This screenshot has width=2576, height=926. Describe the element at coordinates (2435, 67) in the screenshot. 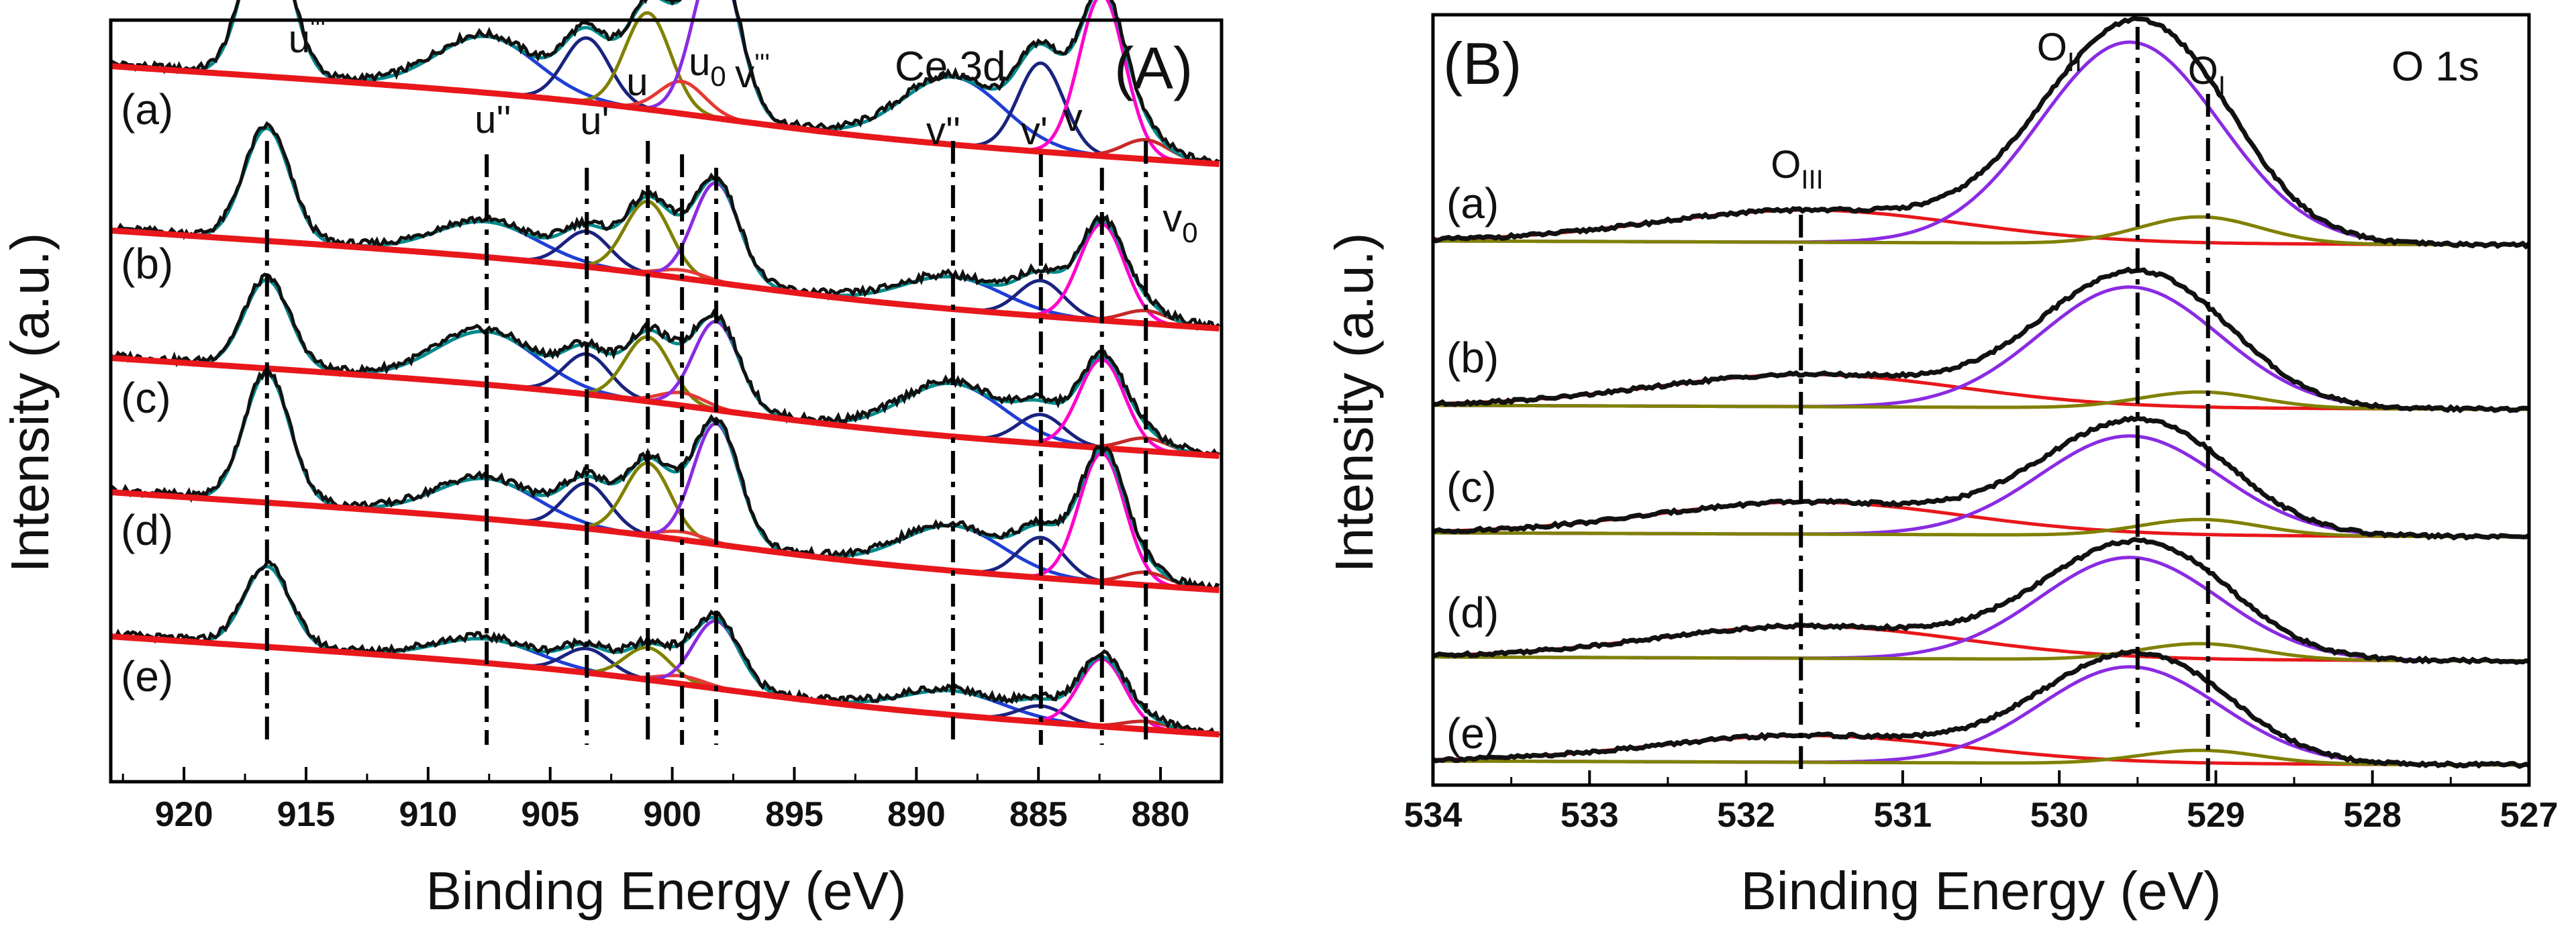

I see `panel-b-title: O 1s` at that location.